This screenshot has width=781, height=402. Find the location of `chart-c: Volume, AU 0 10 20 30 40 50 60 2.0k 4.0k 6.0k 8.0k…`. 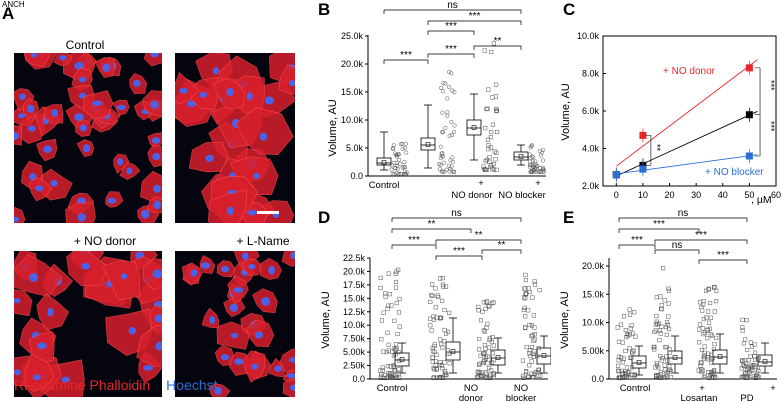

chart-c: Volume, AU 0 10 20 30 40 50 60 2.0k 4.0k 6.0k 8.0k… is located at coordinates (670, 118).